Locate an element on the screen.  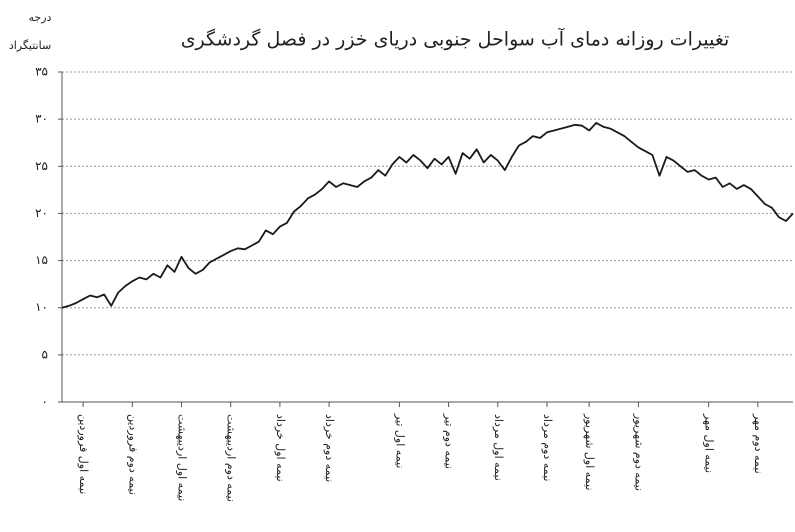
x-tick-label: نیمه اول مرداد is located at coordinates (498, 447).